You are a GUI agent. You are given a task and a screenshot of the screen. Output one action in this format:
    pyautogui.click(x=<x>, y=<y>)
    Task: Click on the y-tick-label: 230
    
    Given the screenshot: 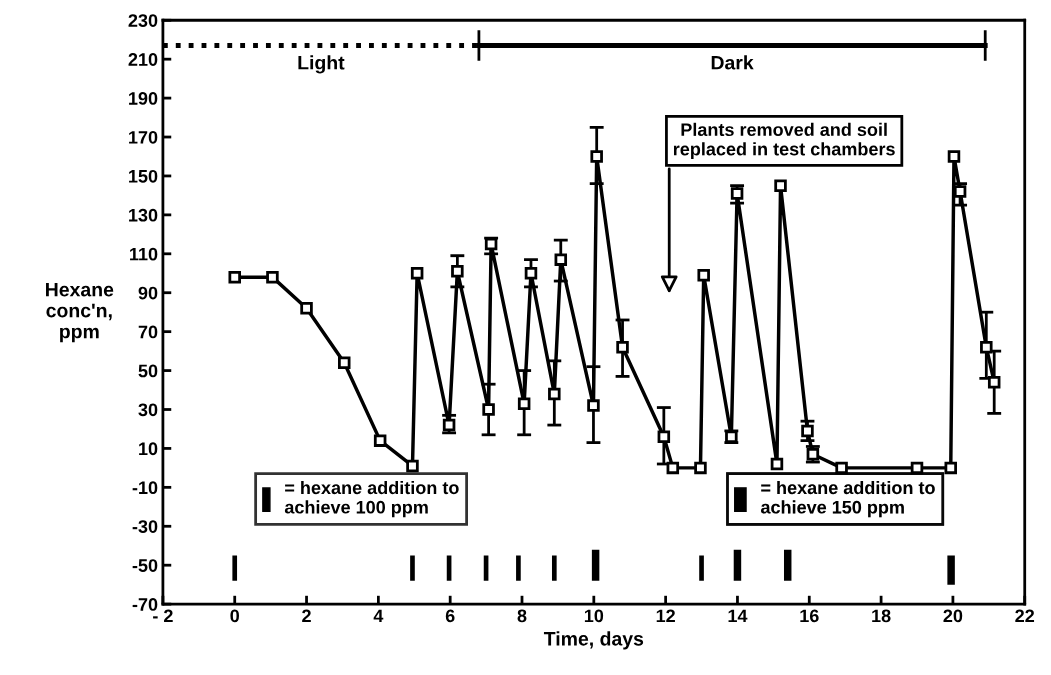 What is the action you would take?
    pyautogui.click(x=143, y=20)
    